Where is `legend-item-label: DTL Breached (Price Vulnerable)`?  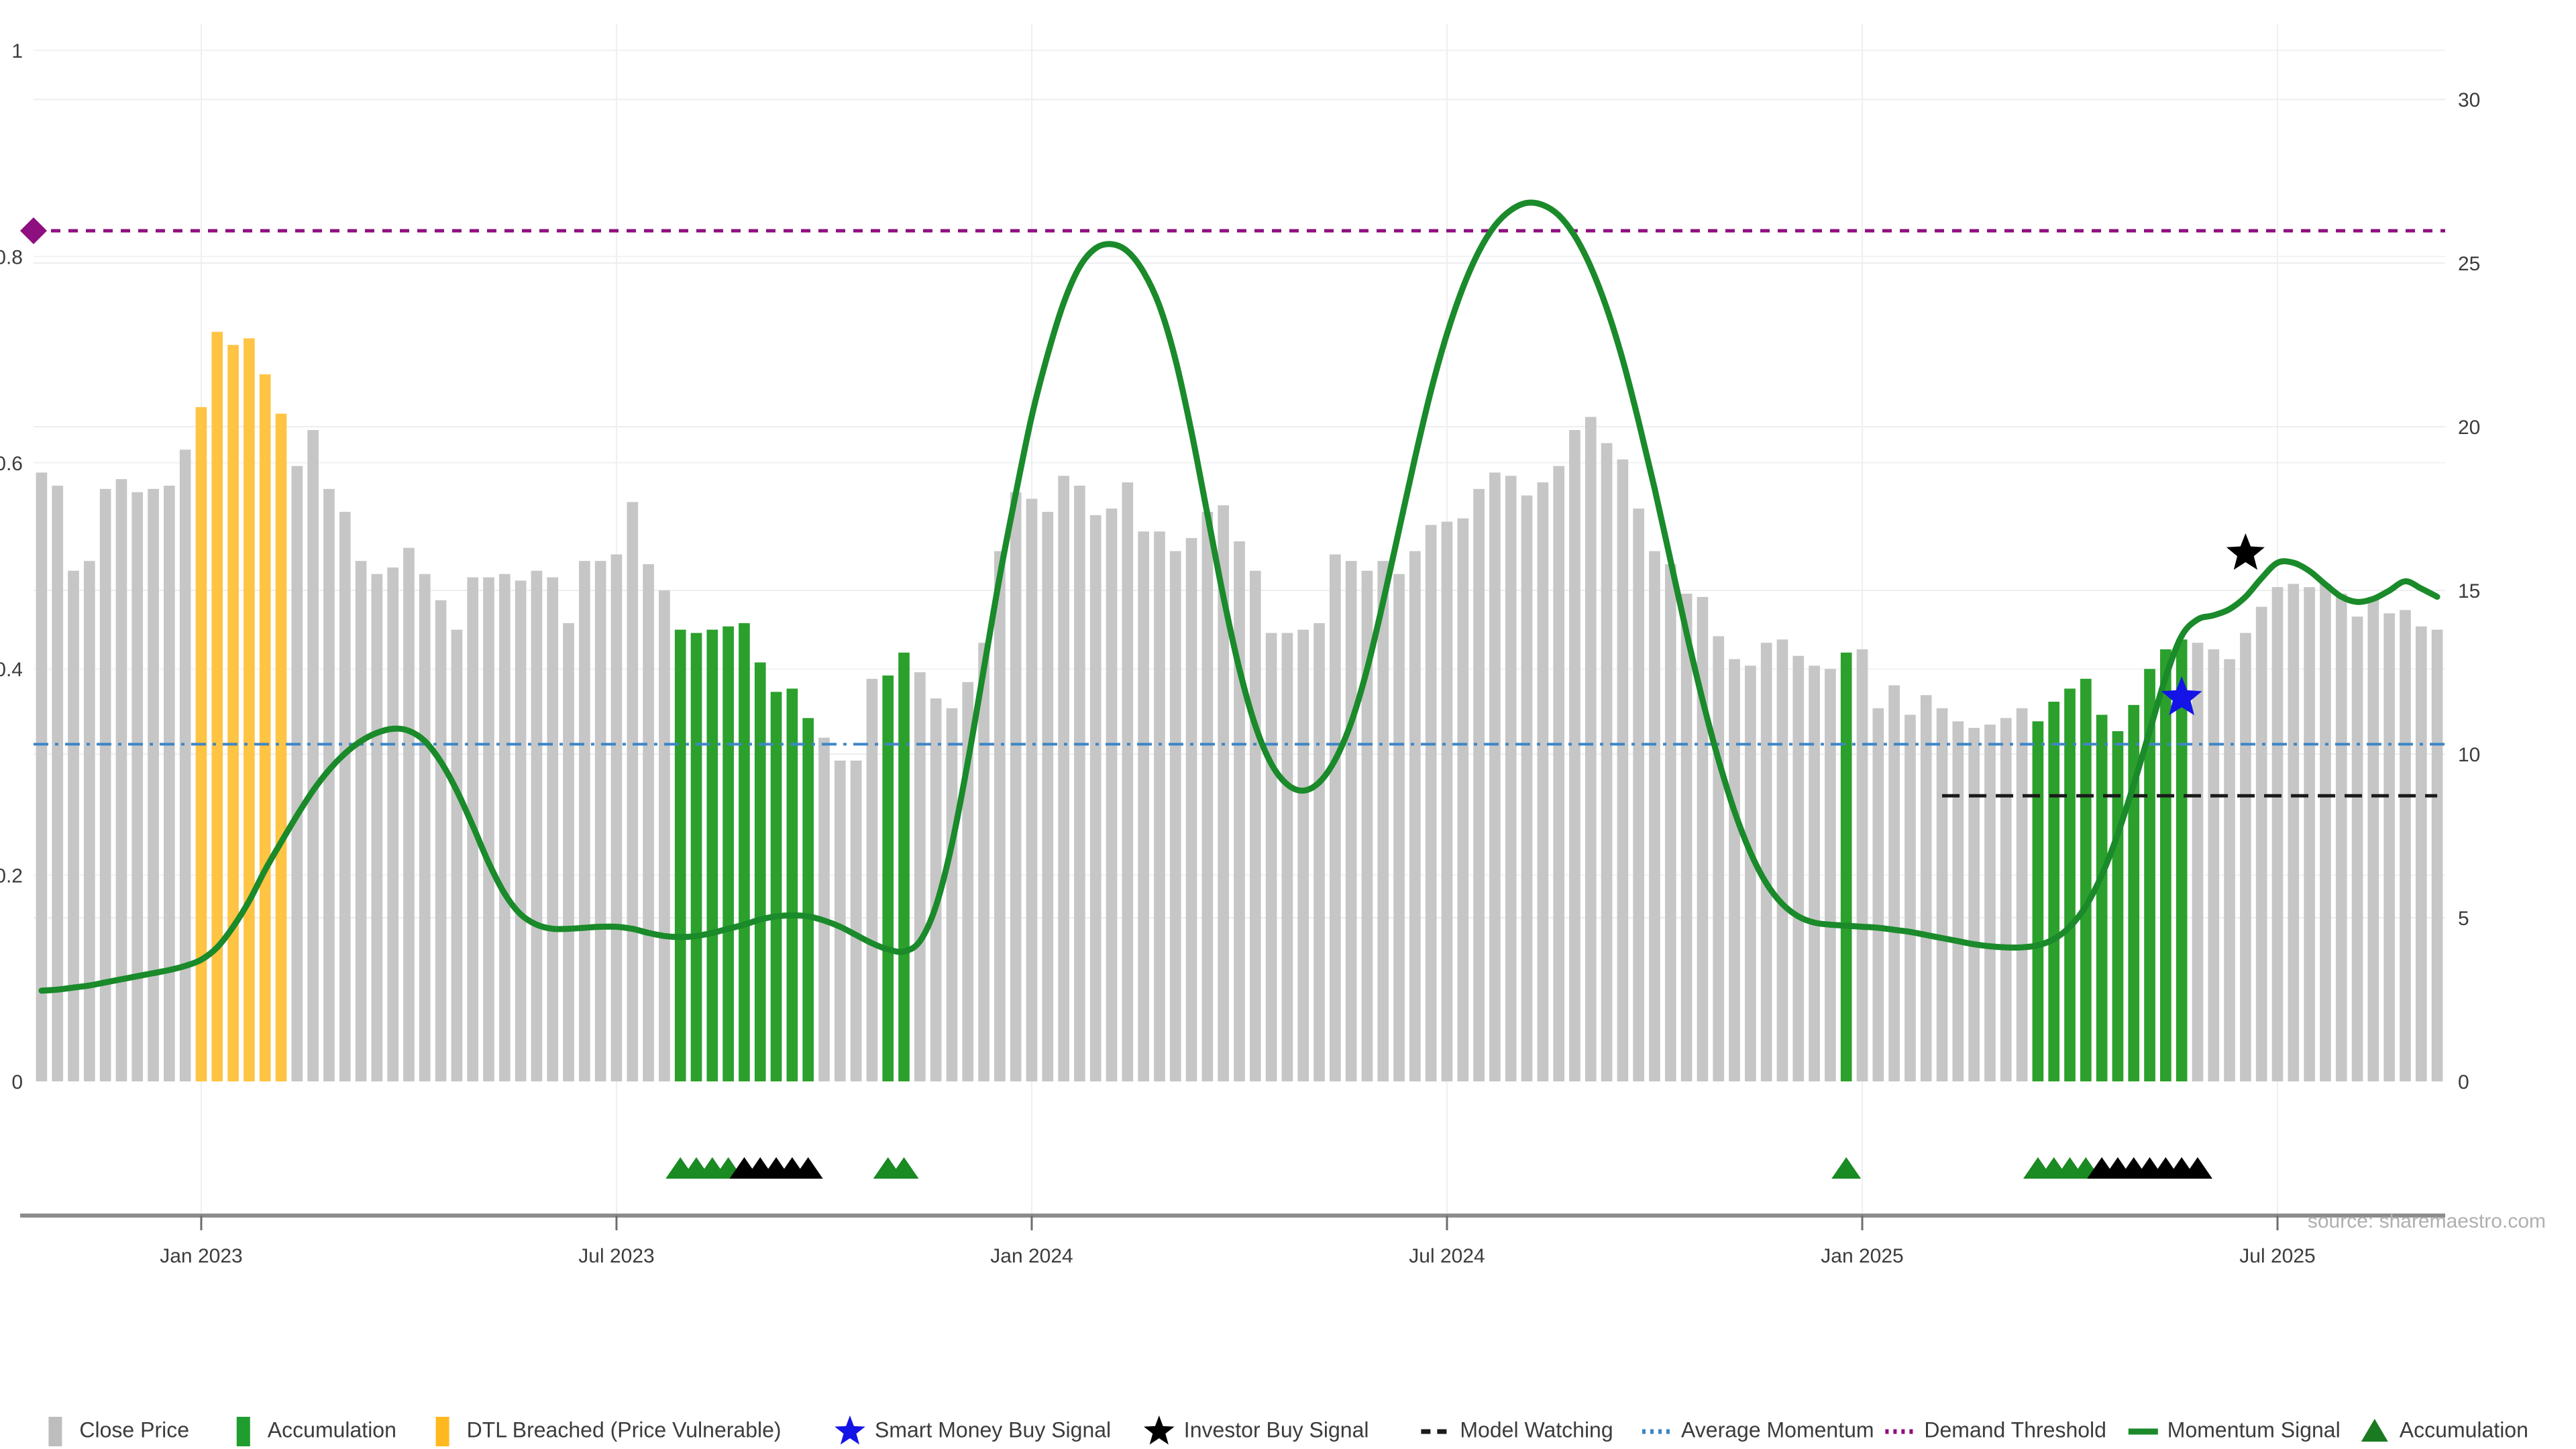 legend-item-label: DTL Breached (Price Vulnerable) is located at coordinates (624, 1429).